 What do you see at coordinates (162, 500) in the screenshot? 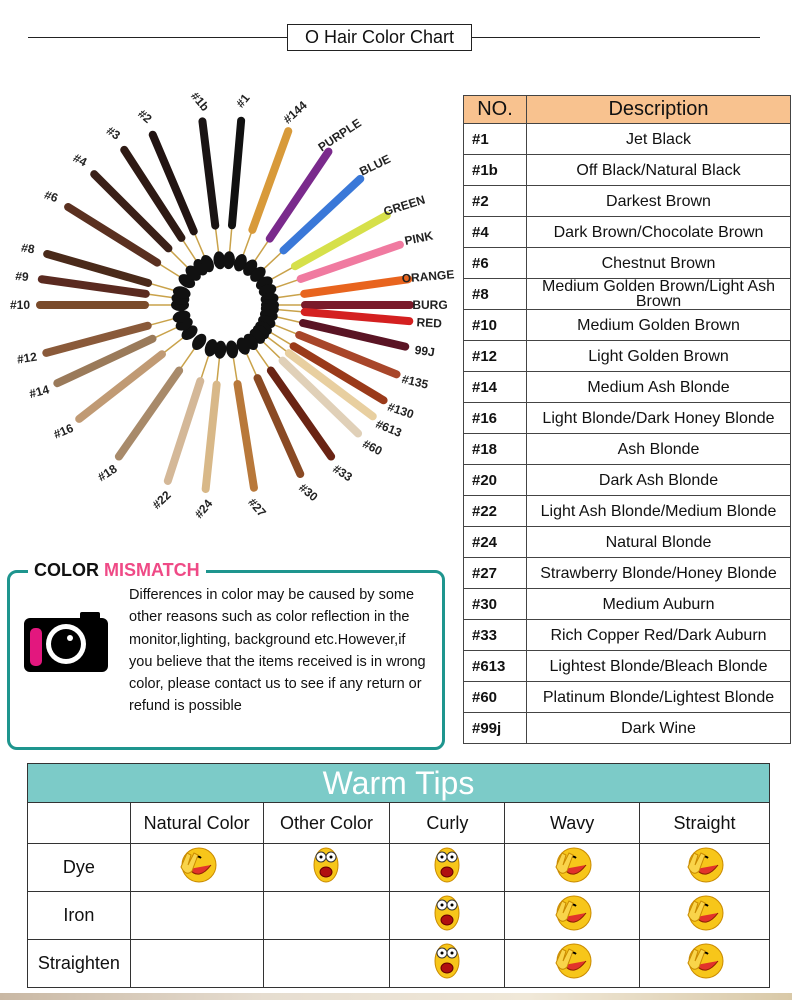
I see `strand-label: #22` at bounding box center [162, 500].